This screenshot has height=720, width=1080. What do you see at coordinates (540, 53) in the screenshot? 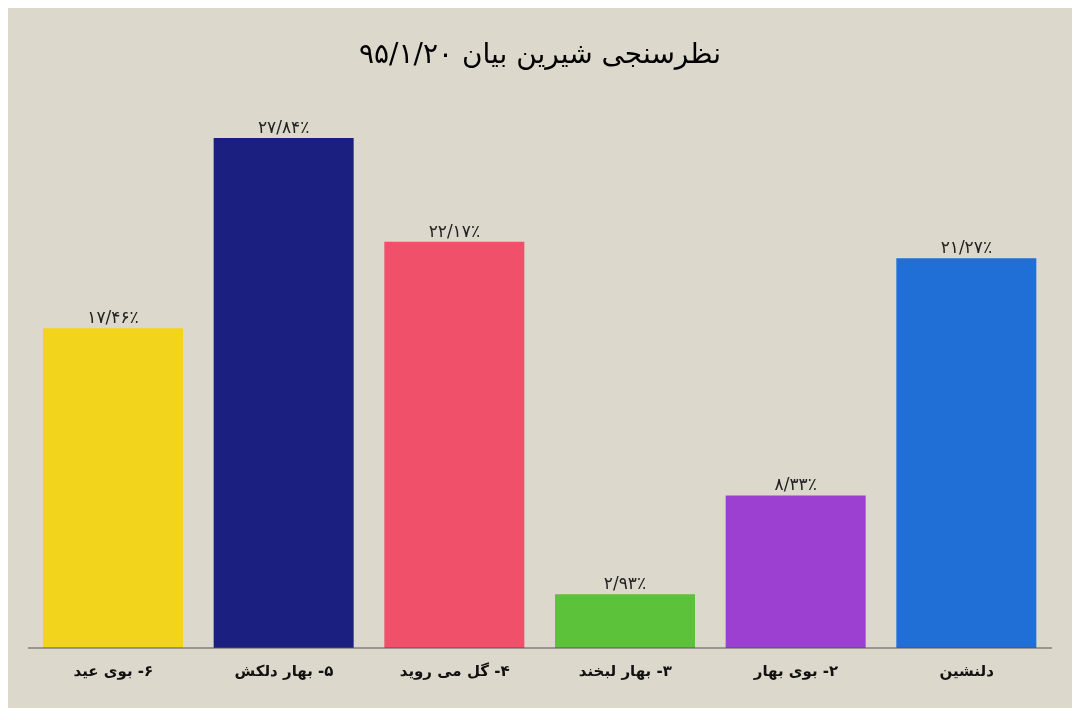
I see `chart-title: نظرسنجی شیرین بیان ۹۵/۱/۲۰` at bounding box center [540, 53].